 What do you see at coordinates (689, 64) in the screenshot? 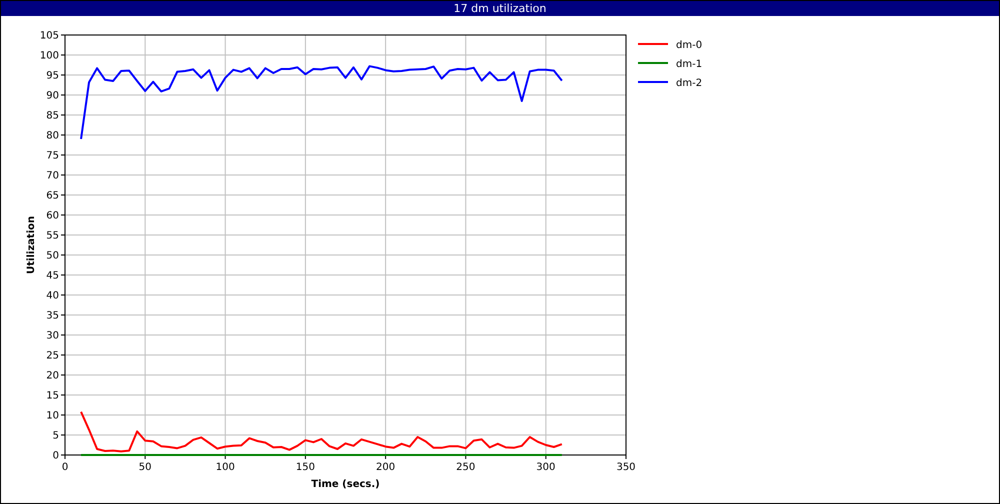
I see `legend-label: dm-1` at bounding box center [689, 64].